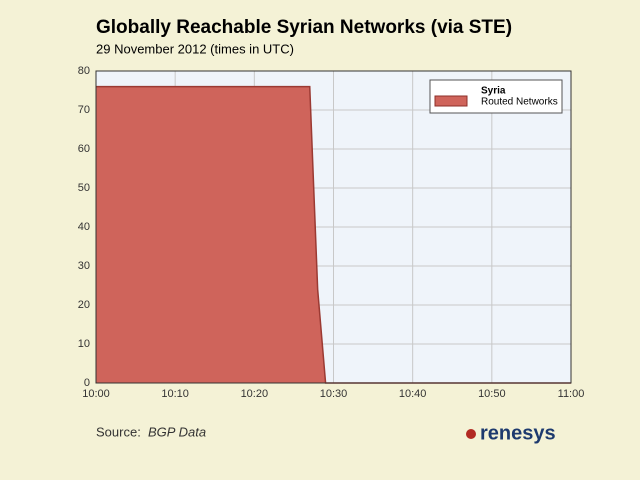 Image resolution: width=640 pixels, height=480 pixels. I want to click on y-tick-label: 30, so click(84, 266).